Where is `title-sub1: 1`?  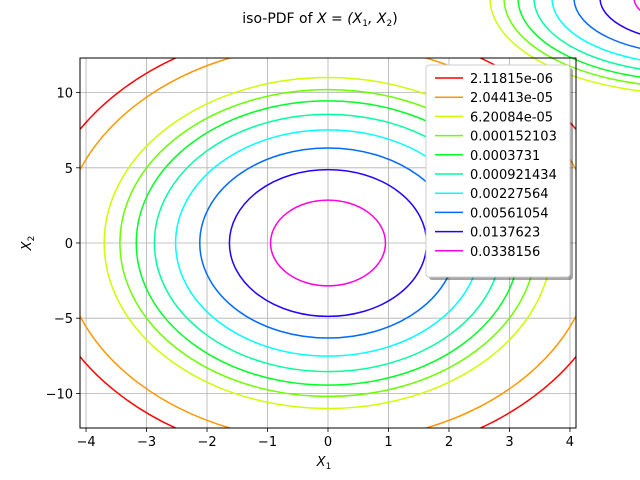 title-sub1: 1 is located at coordinates (365, 24).